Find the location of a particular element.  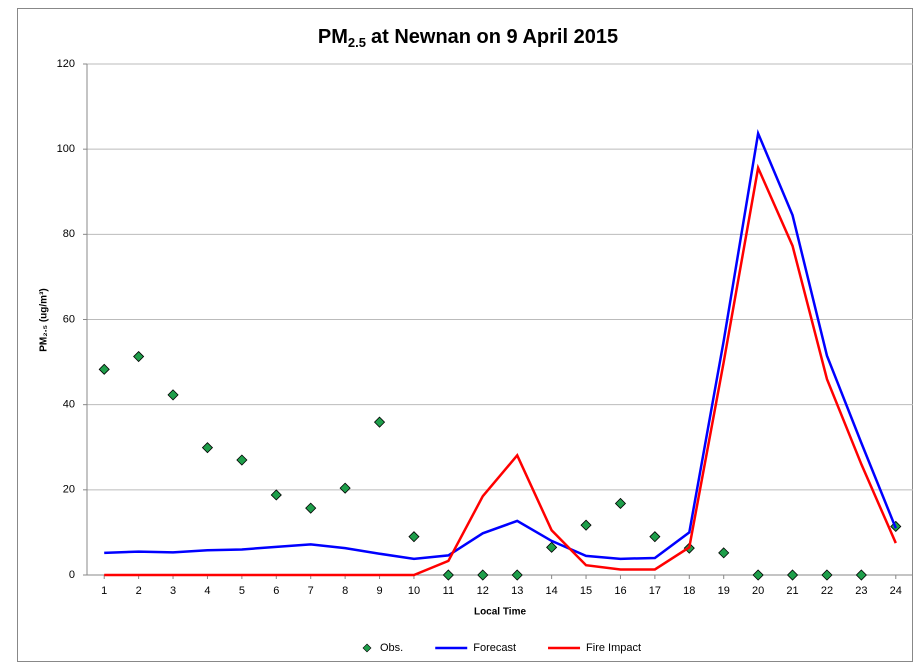

legend-label: Forecast is located at coordinates (494, 648).